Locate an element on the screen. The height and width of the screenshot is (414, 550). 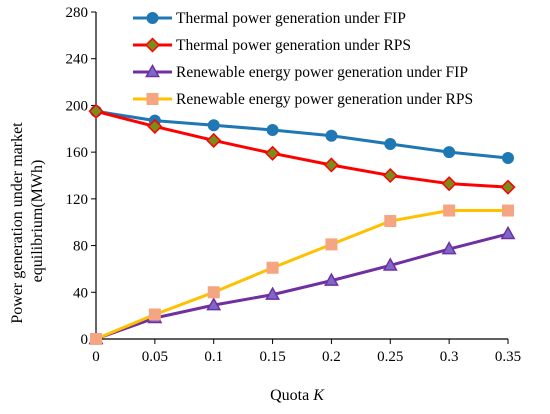
x-tick-label: 0.35 is located at coordinates (508, 357).